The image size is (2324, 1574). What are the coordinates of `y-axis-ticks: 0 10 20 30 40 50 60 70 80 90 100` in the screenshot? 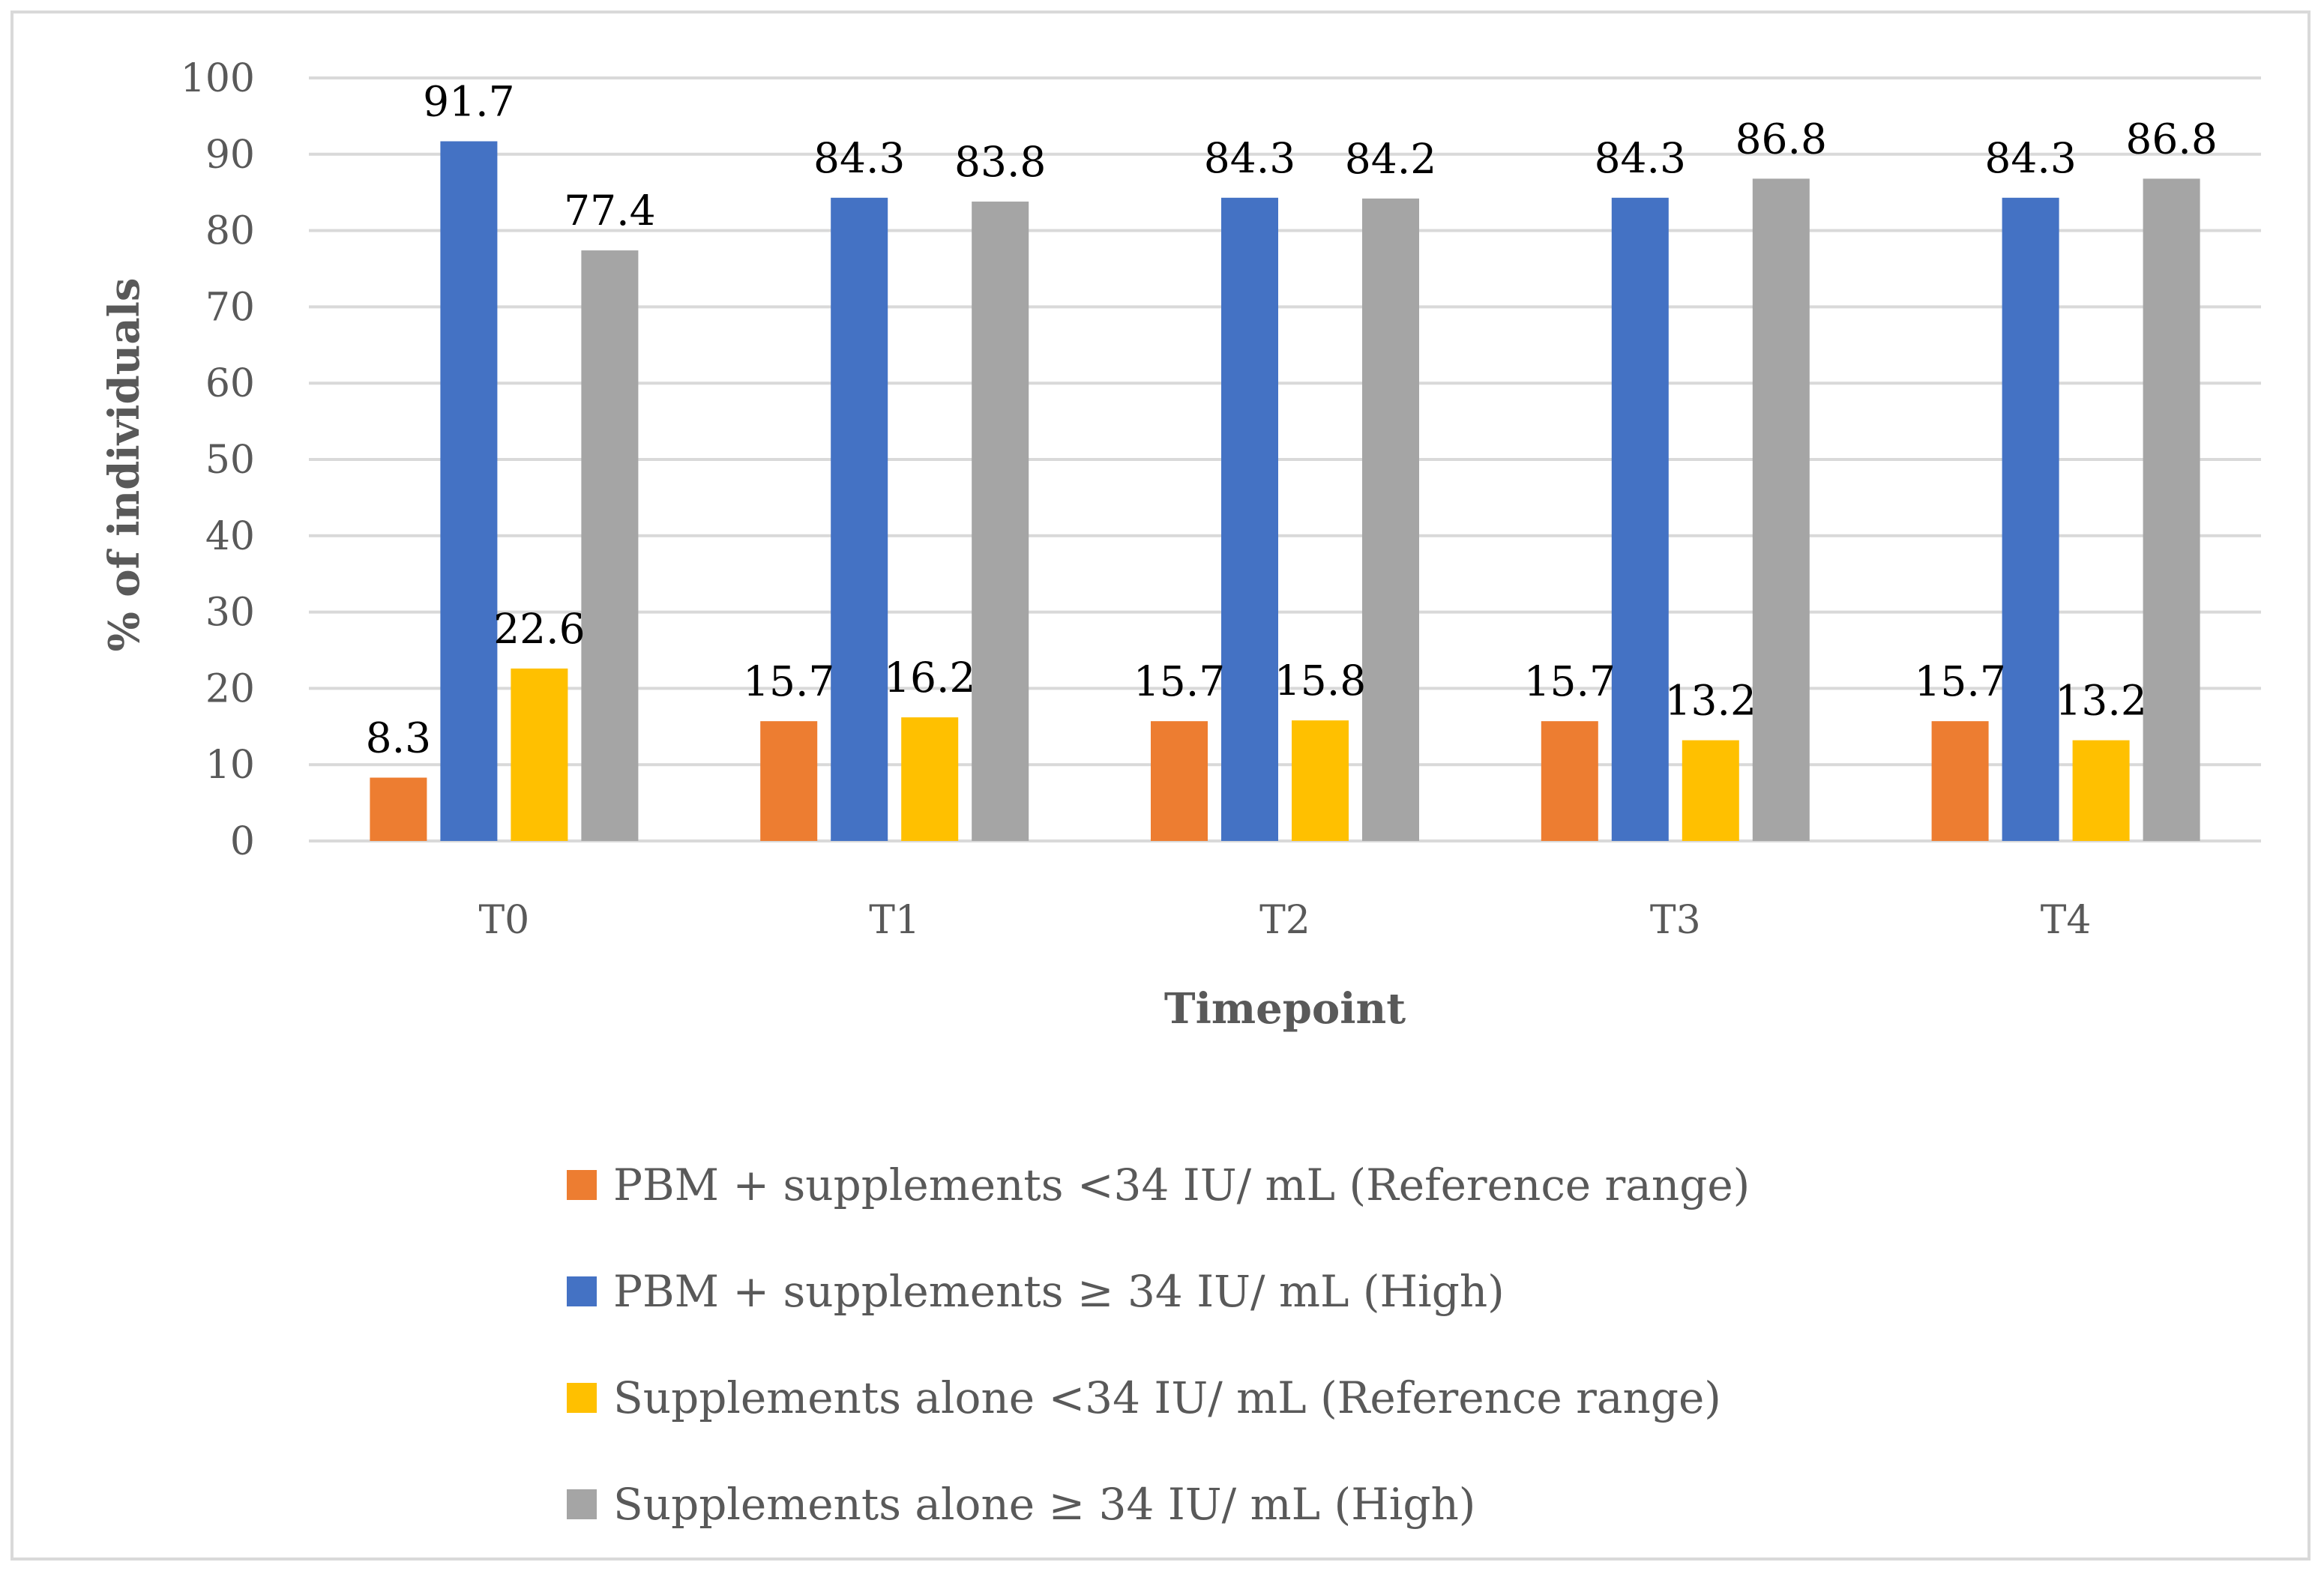 It's located at (218, 460).